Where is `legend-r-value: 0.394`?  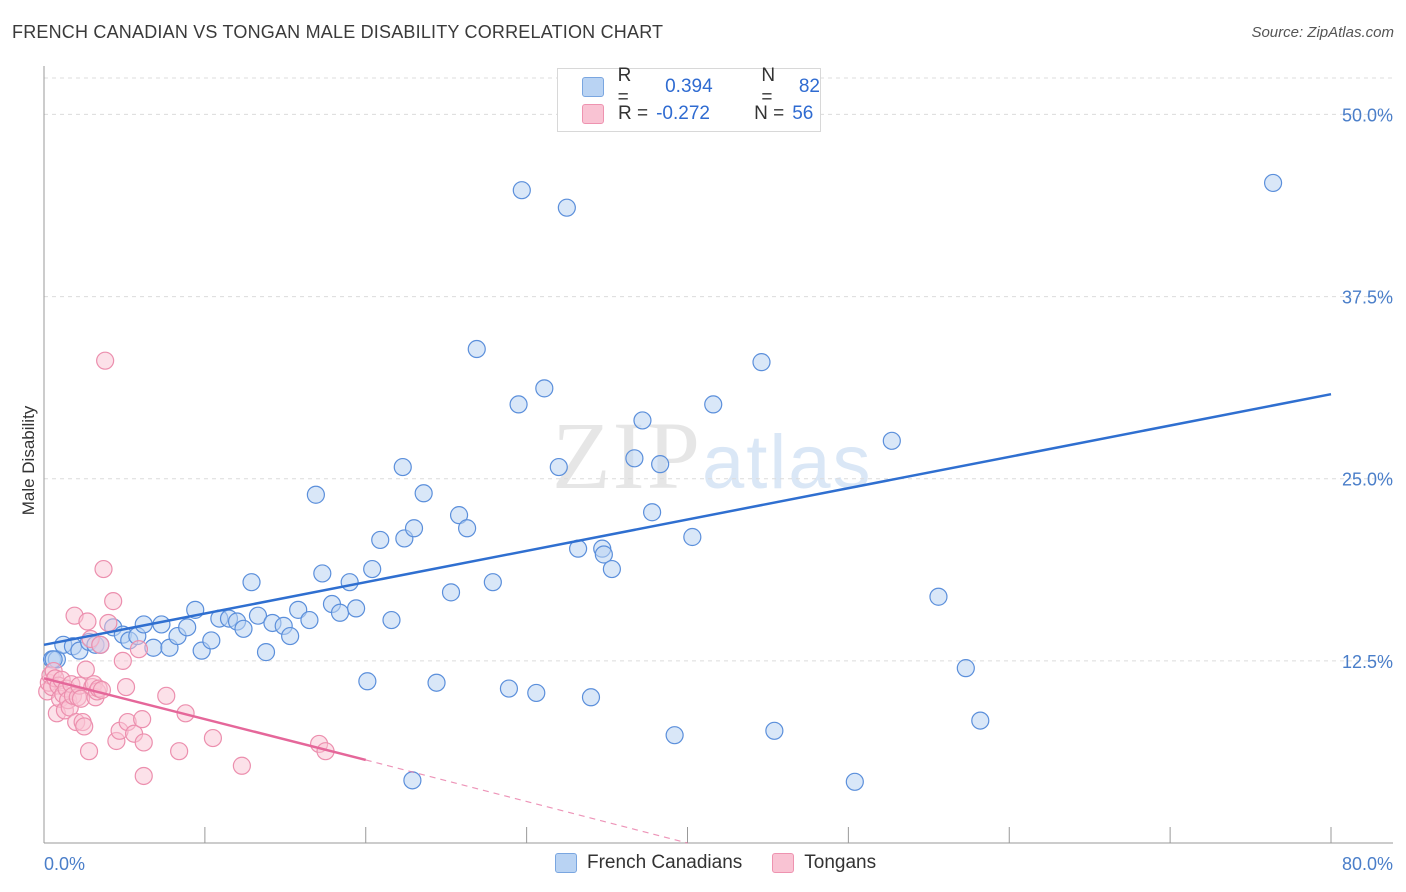 legend-r-value: 0.394 is located at coordinates (689, 86).